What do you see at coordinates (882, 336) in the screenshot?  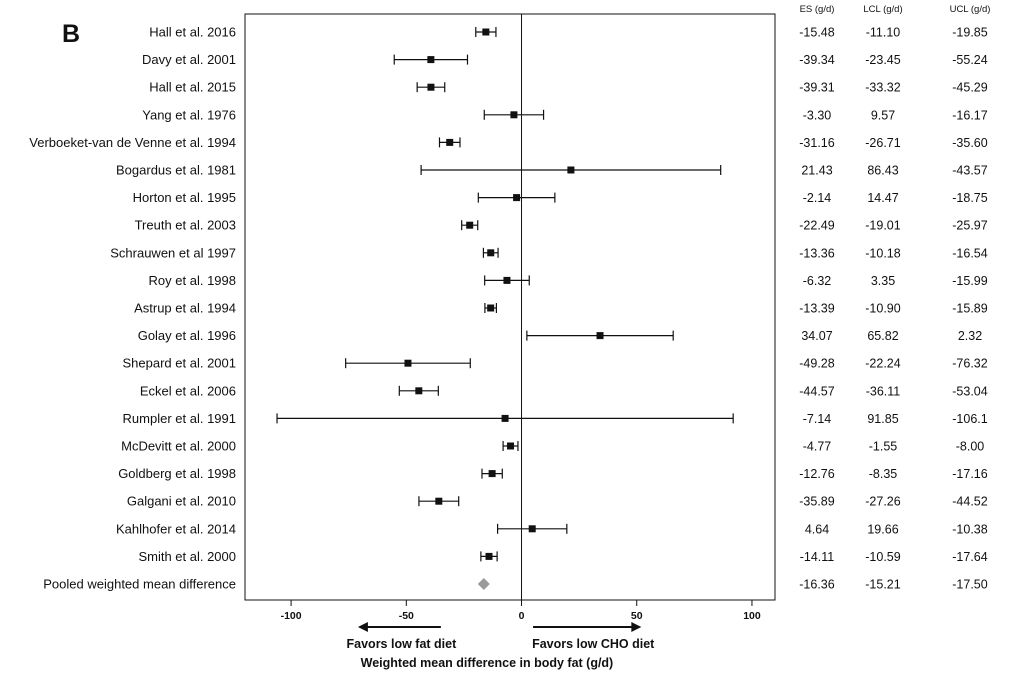 I see `lcl-value: 65.82` at bounding box center [882, 336].